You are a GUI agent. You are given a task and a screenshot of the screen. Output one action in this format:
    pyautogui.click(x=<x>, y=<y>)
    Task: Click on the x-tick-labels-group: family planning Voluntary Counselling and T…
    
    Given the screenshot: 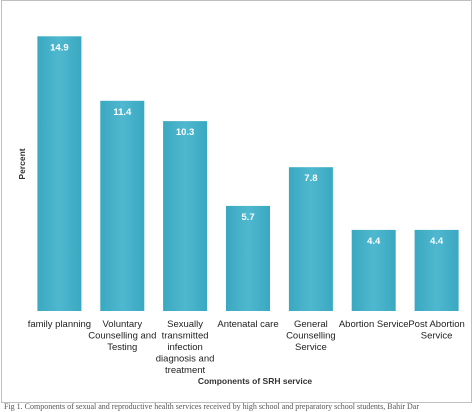 What is the action you would take?
    pyautogui.click(x=246, y=347)
    